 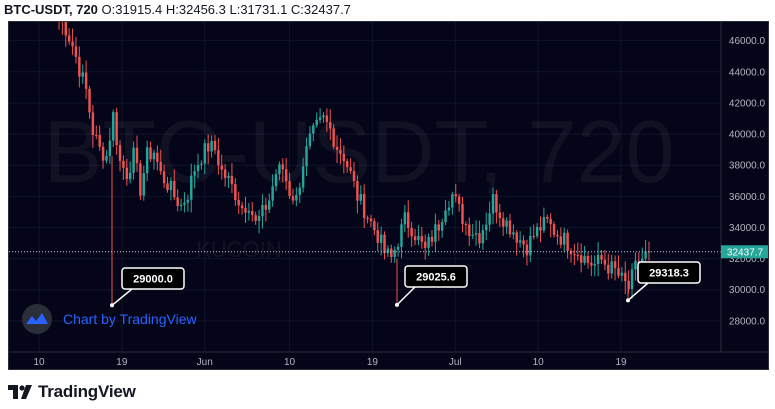 I want to click on tradingview-attribution: Chart by TradingView, so click(x=109, y=319).